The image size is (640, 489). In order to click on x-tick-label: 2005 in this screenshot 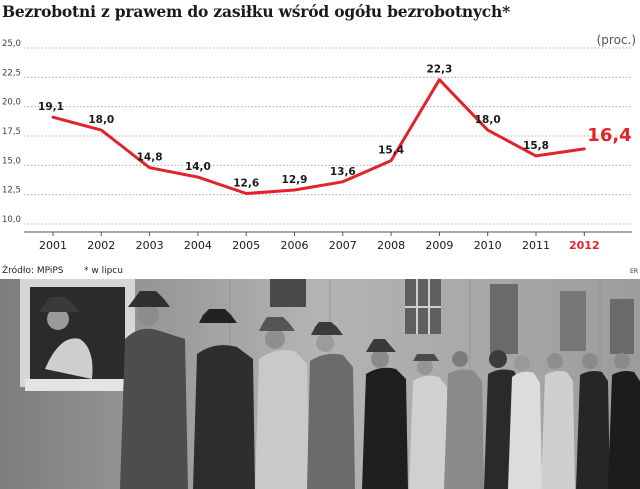, I will do `click(246, 245)`.